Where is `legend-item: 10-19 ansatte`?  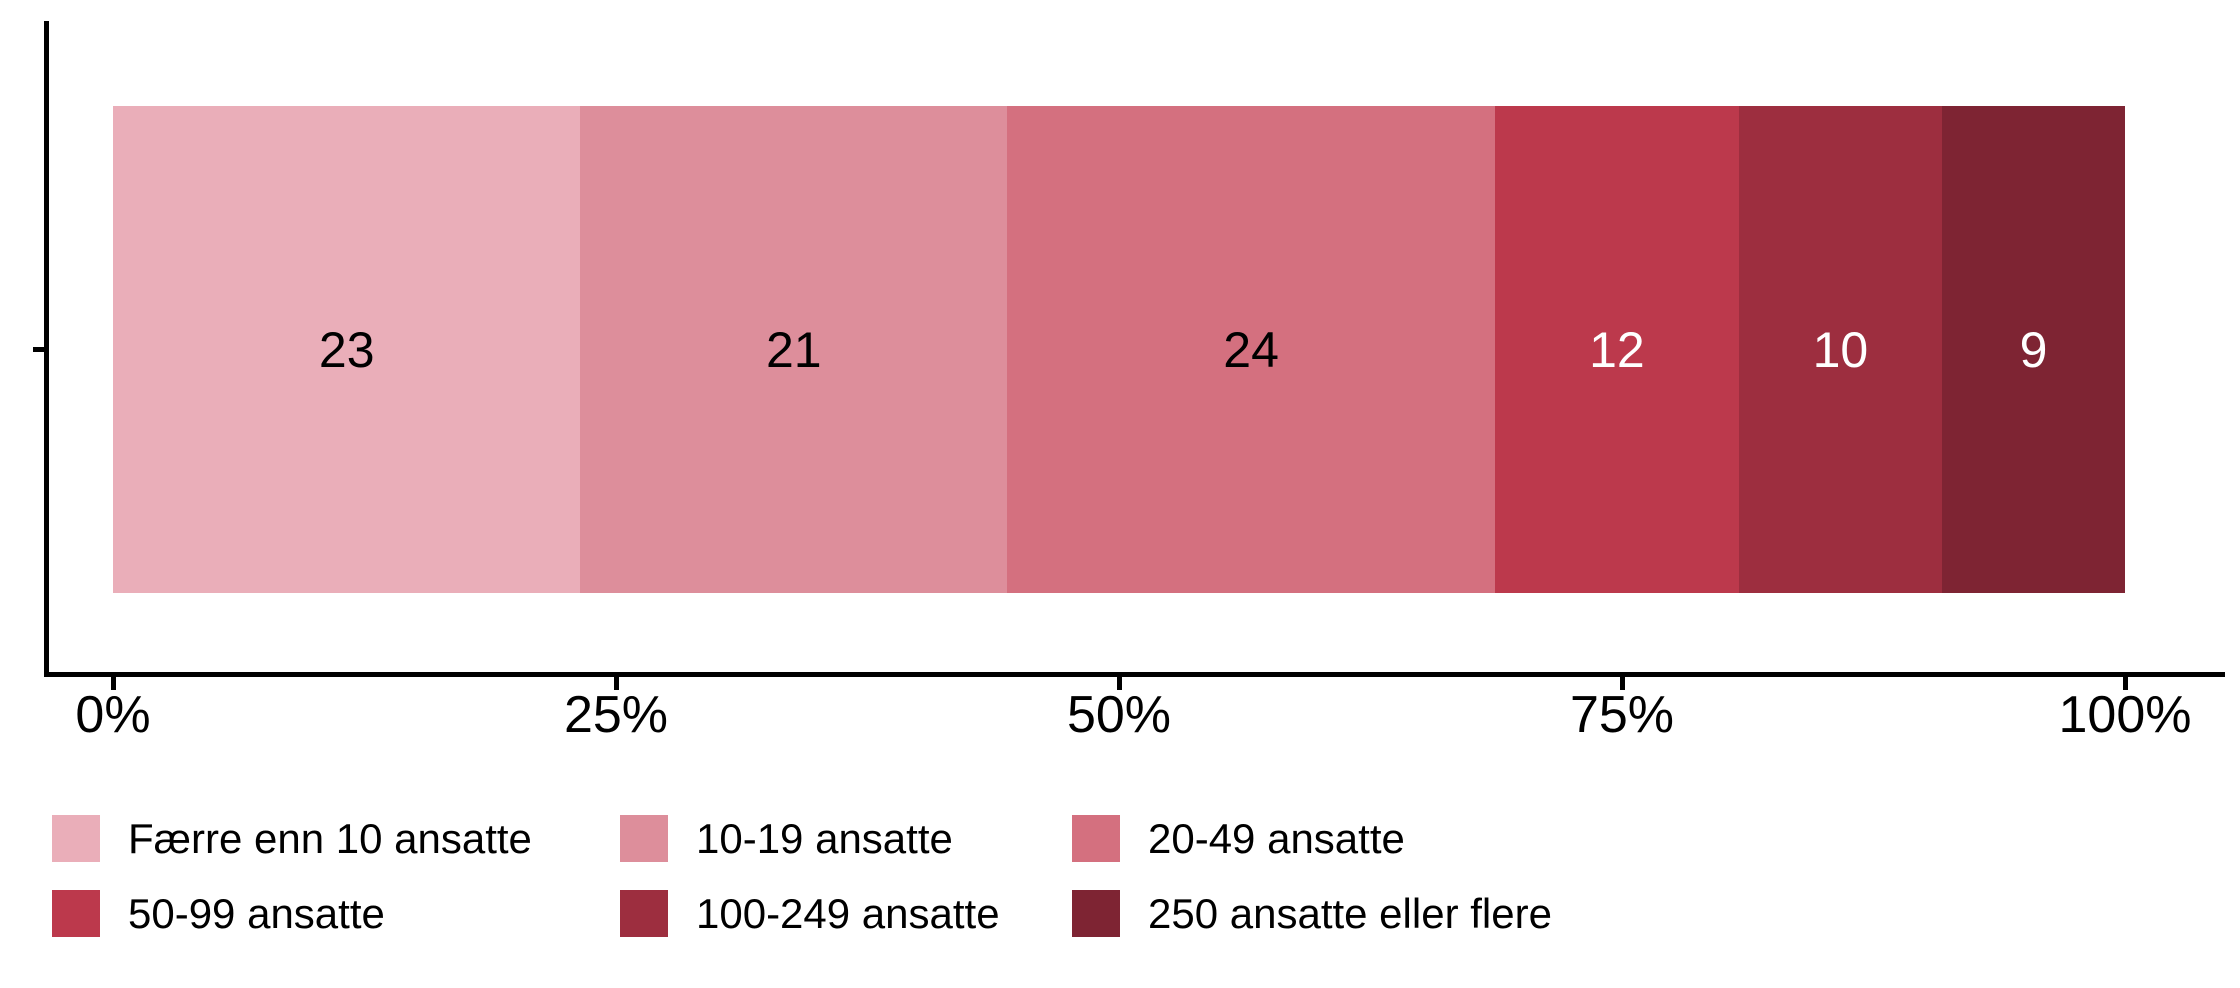 legend-item: 10-19 ansatte is located at coordinates (846, 838).